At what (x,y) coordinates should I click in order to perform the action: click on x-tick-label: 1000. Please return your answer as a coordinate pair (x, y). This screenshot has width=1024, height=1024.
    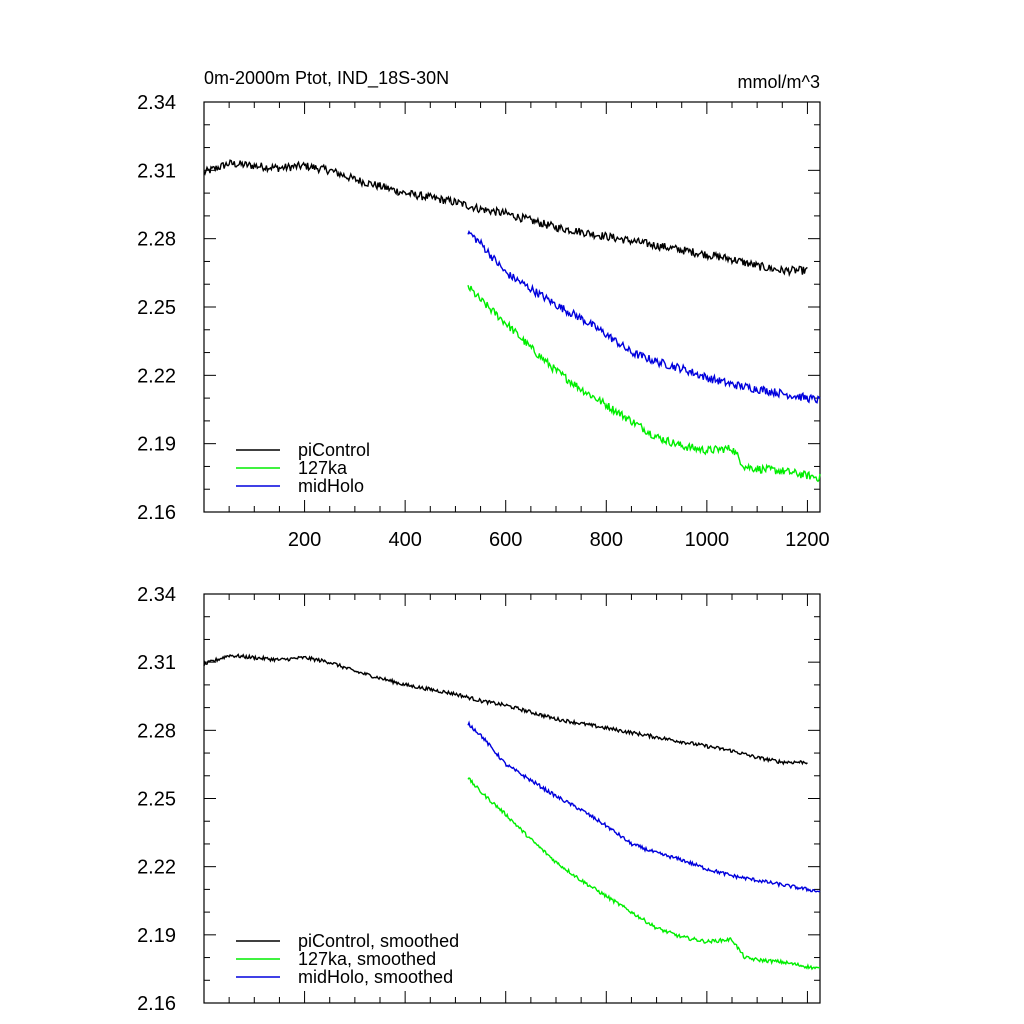
    Looking at the image, I should click on (707, 540).